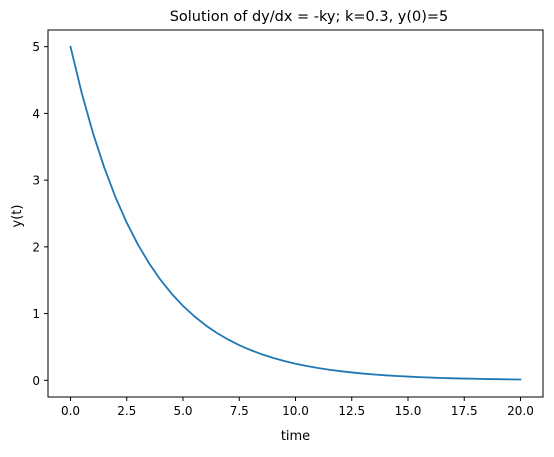  Describe the element at coordinates (520, 411) in the screenshot. I see `x-tick-label: 20.0` at that location.